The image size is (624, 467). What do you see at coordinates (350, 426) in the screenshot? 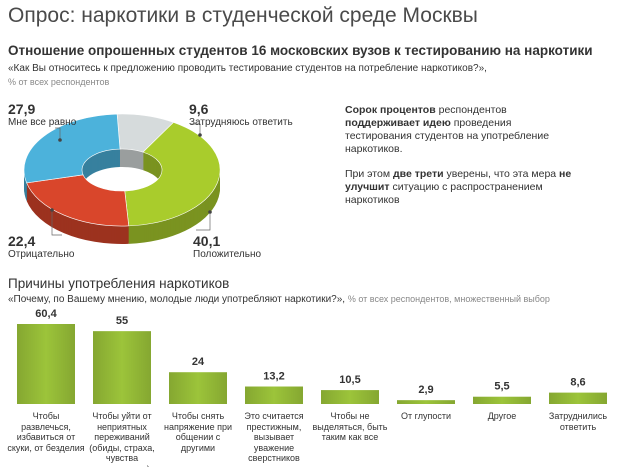
I see `bar-category-label: Чтобы не выделяться, быть таким как все` at bounding box center [350, 426].